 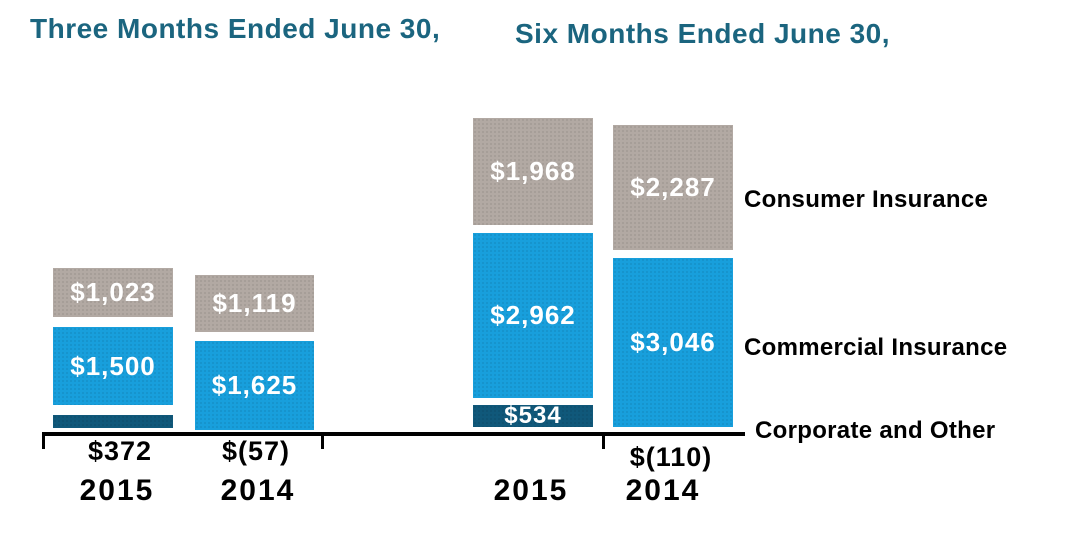 What do you see at coordinates (256, 451) in the screenshot?
I see `corporate-value-3m-2014: $(57)` at bounding box center [256, 451].